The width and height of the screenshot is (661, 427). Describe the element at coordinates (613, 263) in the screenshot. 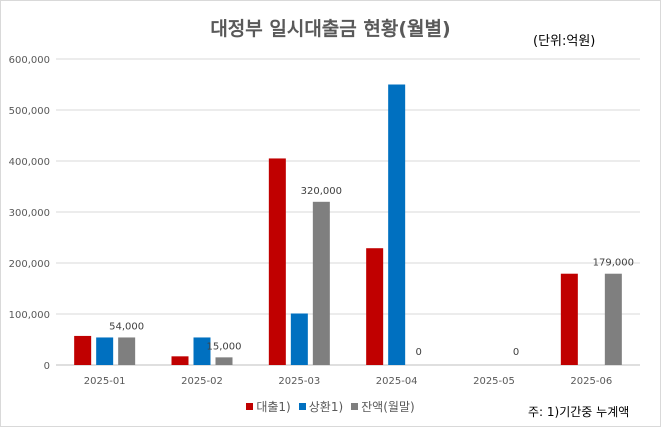

I see `data-label: 179,000` at that location.